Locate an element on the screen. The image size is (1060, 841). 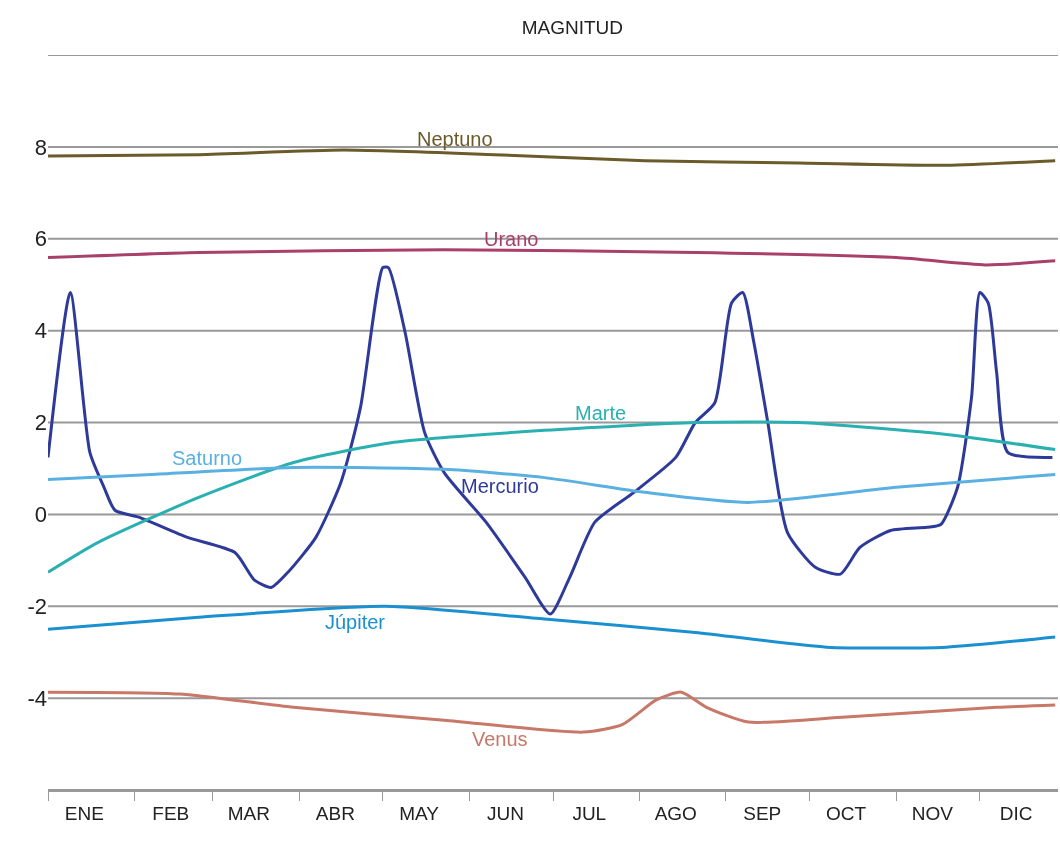
x-tick-label: ABR is located at coordinates (335, 813).